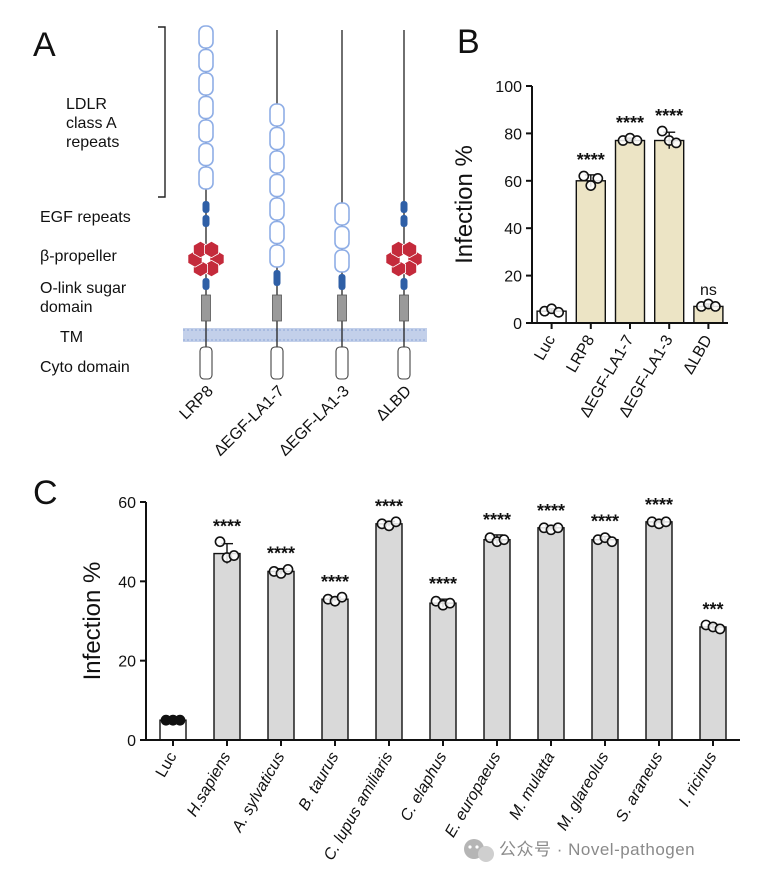  I want to click on ldlr-label-line-3: repeats, so click(92, 142).